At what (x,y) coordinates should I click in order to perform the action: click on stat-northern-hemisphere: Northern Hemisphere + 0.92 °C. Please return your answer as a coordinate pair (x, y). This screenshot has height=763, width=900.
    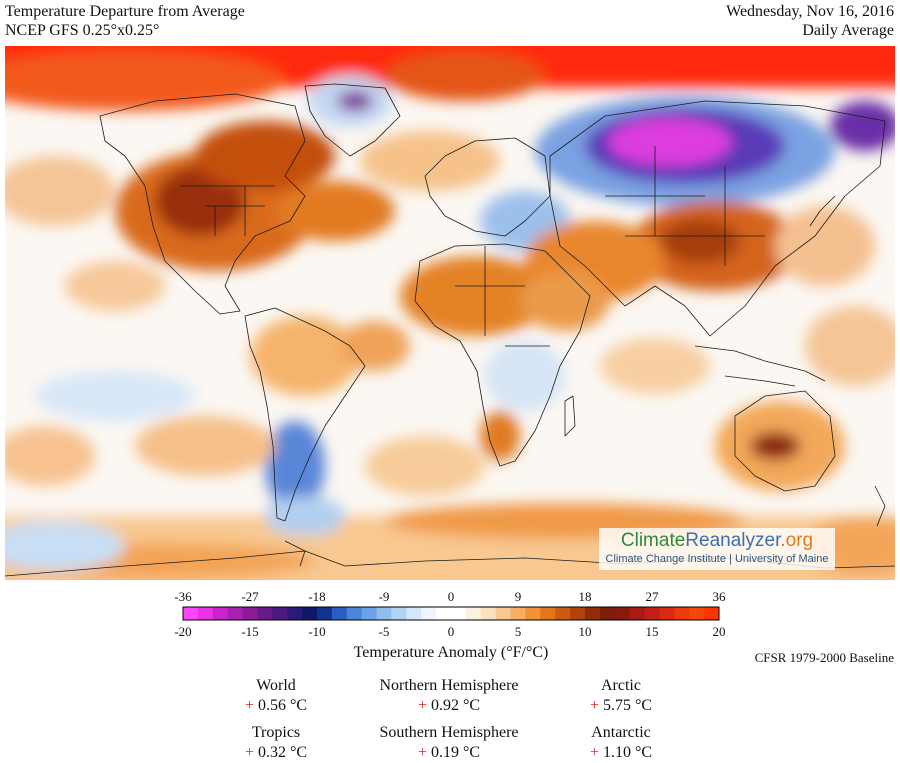
    Looking at the image, I should click on (449, 696).